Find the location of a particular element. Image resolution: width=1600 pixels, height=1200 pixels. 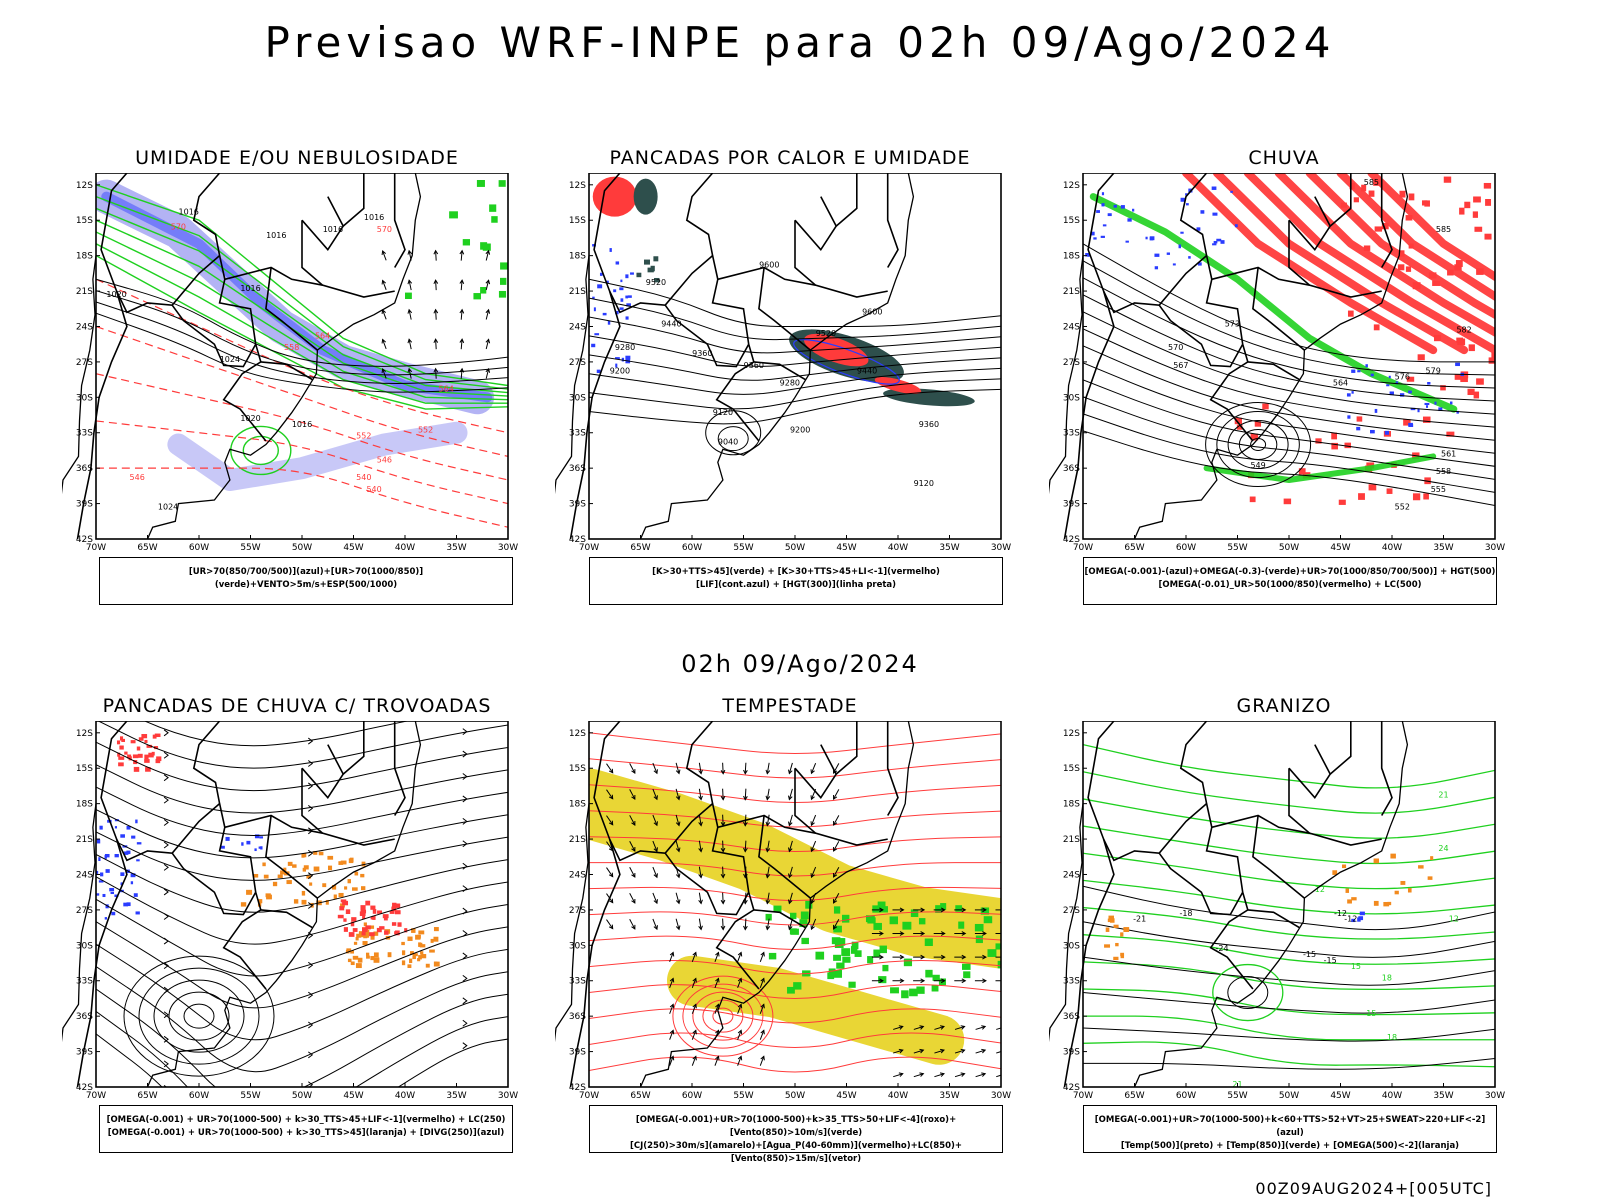

hgt500-contour is located at coordinates (1289, 348).